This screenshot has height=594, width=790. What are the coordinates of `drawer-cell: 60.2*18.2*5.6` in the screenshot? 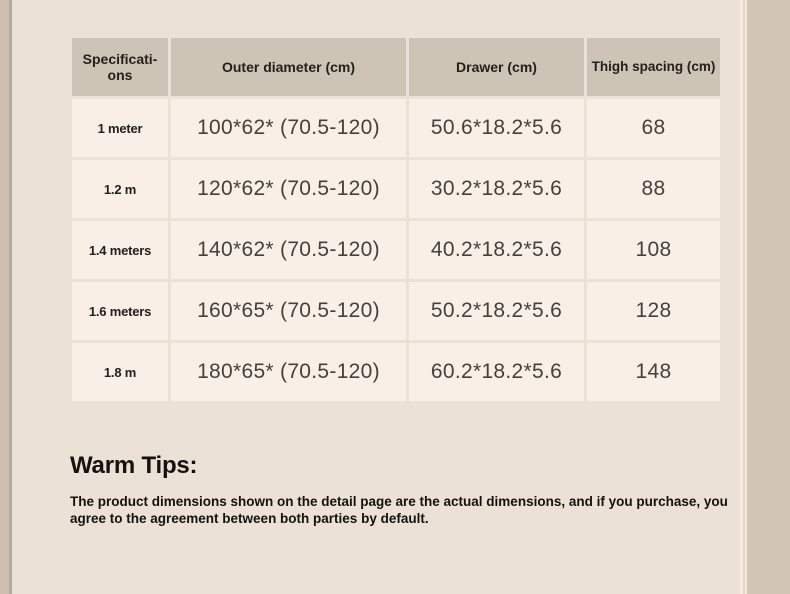 It's located at (496, 372).